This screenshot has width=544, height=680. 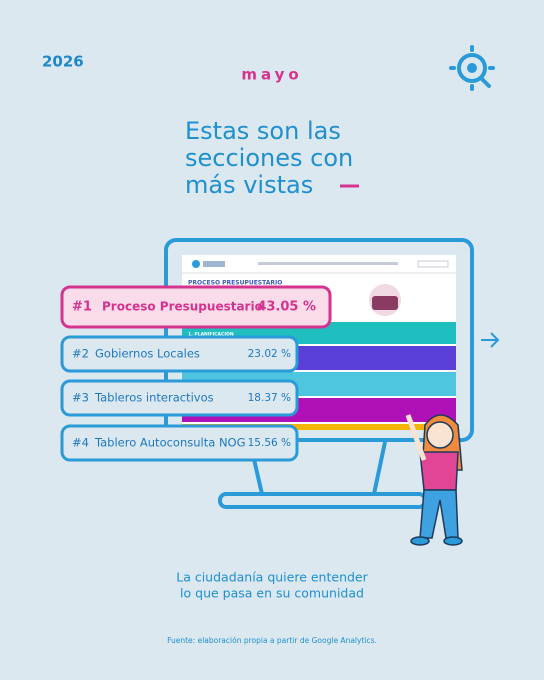 I want to click on screen-subheading: 1. PLANIFICACIÓN, so click(x=211, y=334).